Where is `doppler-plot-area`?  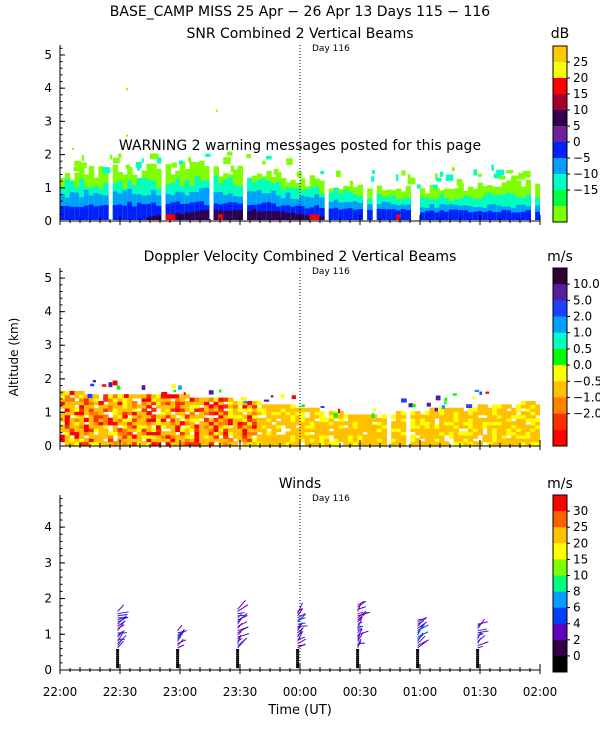
doppler-plot-area is located at coordinates (302, 413).